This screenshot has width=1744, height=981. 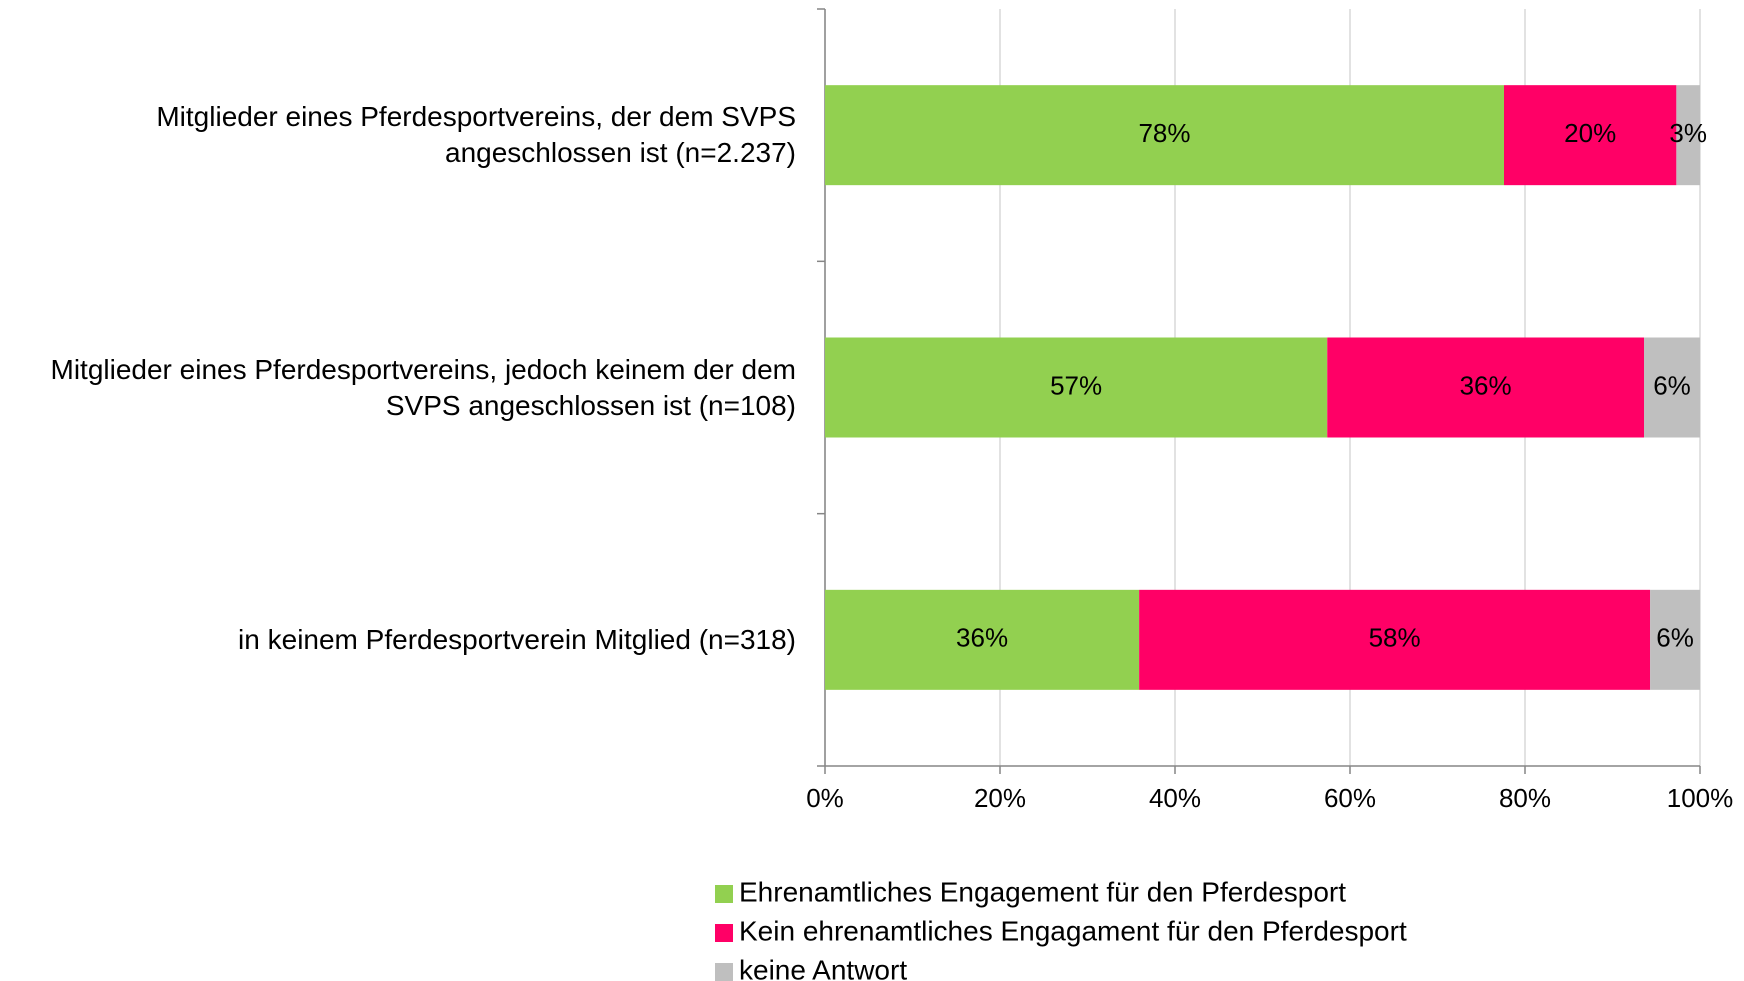 What do you see at coordinates (1175, 798) in the screenshot?
I see `x-tick-label: 40%` at bounding box center [1175, 798].